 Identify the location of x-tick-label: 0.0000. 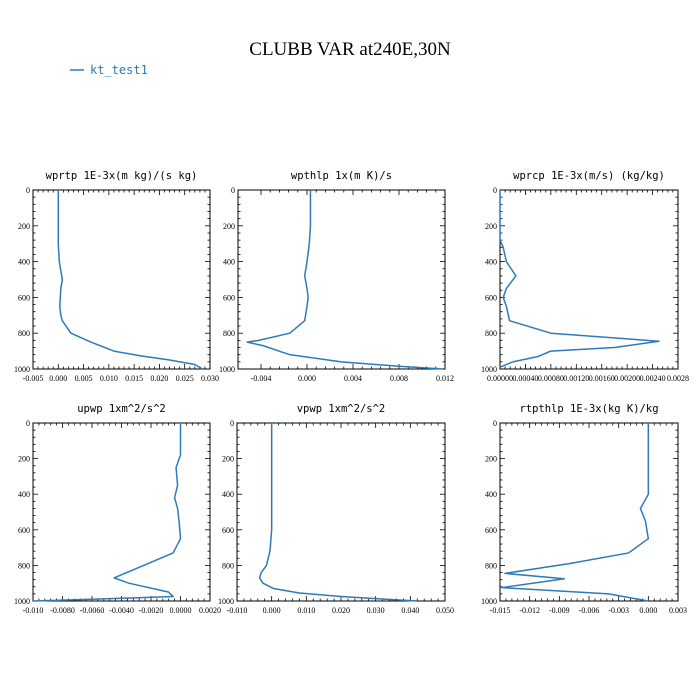
(181, 610).